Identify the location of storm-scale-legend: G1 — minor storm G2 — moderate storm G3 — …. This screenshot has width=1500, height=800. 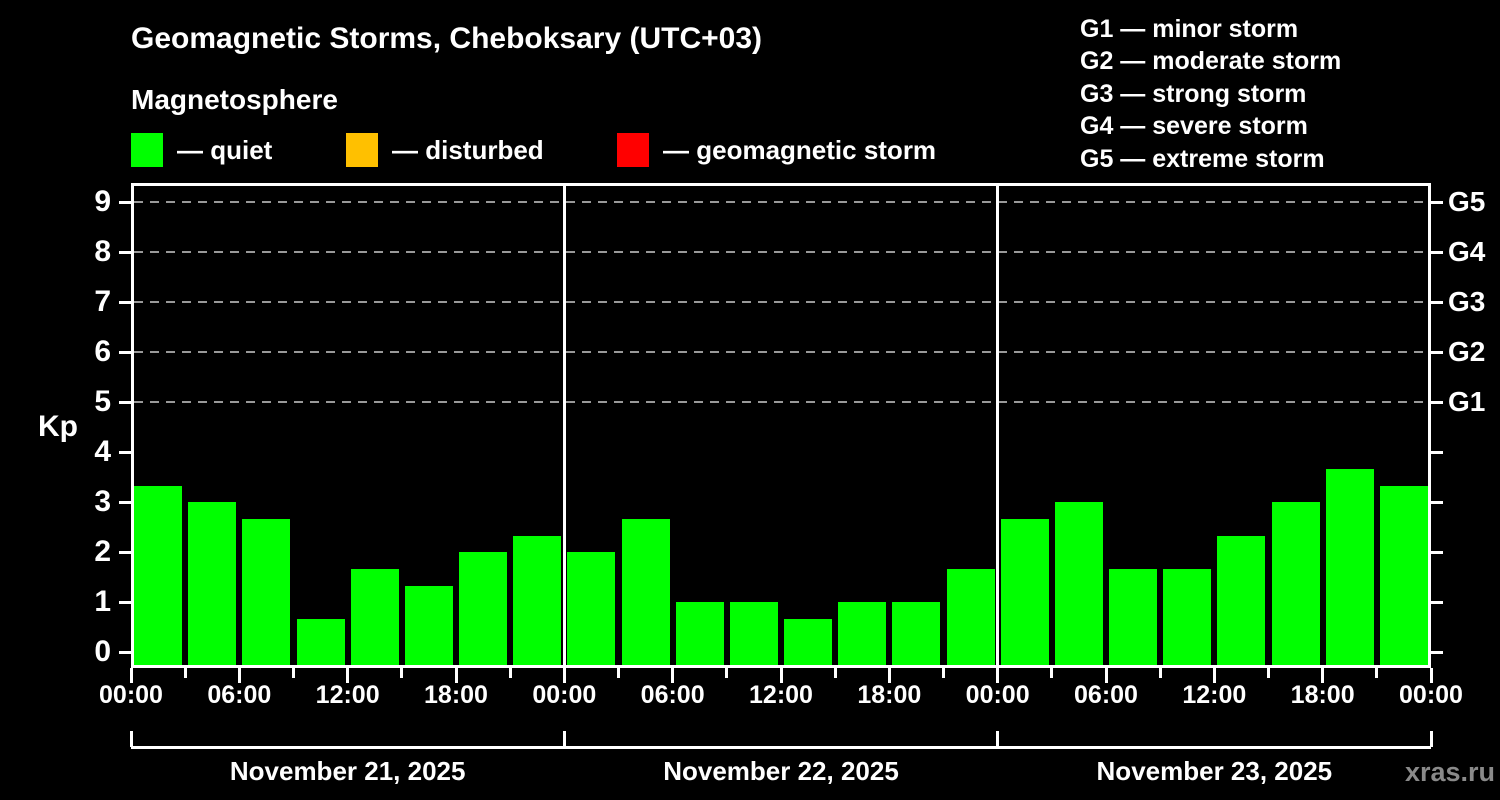
(1210, 94).